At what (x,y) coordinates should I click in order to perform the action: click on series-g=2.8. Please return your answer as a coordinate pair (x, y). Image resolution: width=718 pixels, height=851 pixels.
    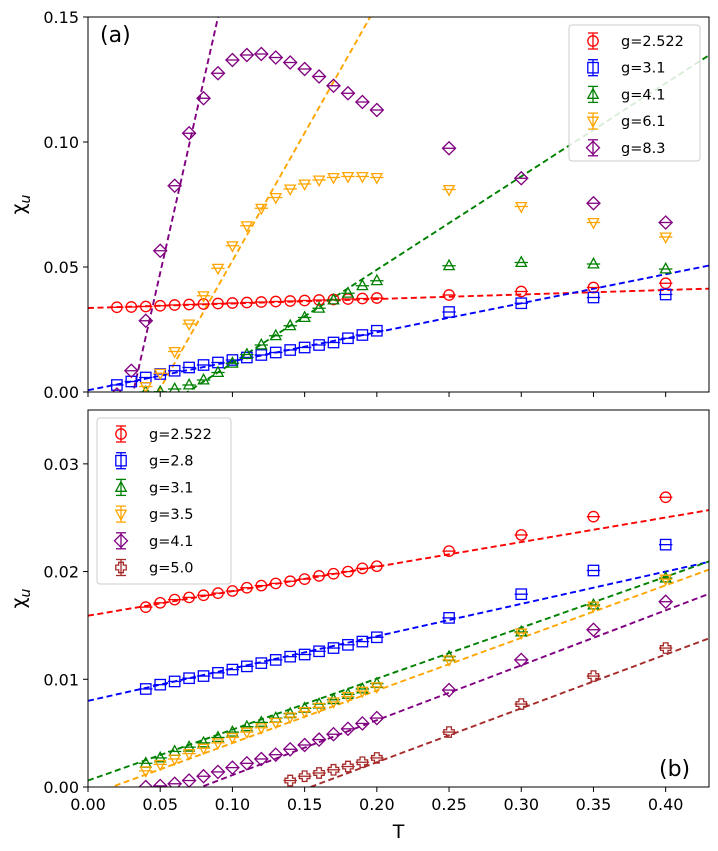
    Looking at the image, I should click on (406, 616).